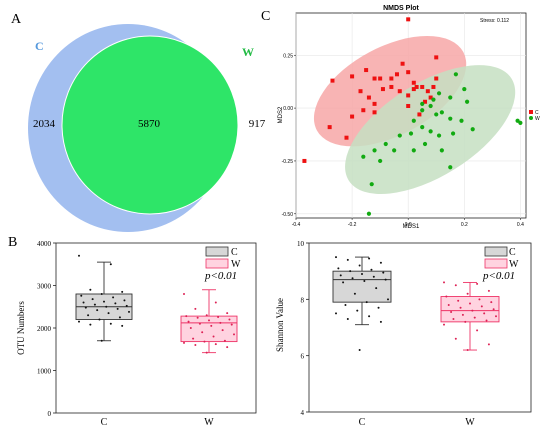  Describe the element at coordinates (288, 56) in the screenshot. I see `nmds-y-tick-label: 0.25` at that location.